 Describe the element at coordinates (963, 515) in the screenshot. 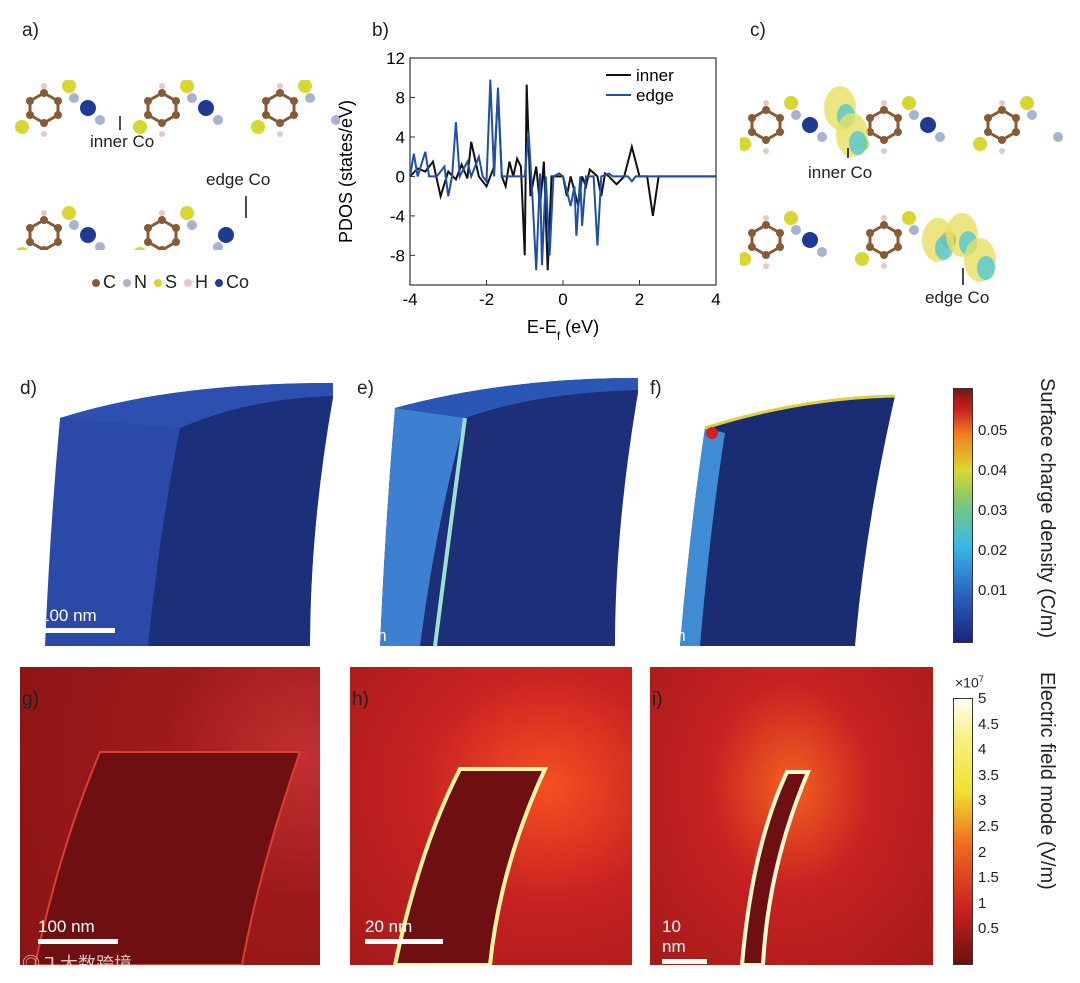

I see `charge-colorbar` at that location.